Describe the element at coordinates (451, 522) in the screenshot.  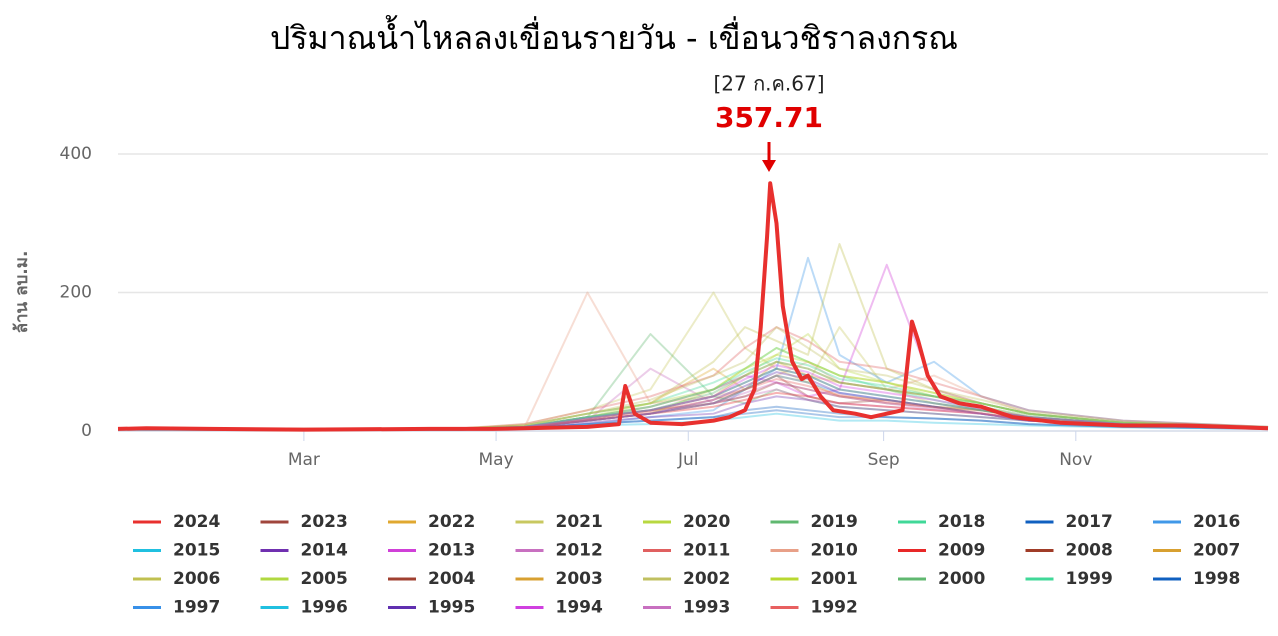
I see `legend-label: 2022` at that location.